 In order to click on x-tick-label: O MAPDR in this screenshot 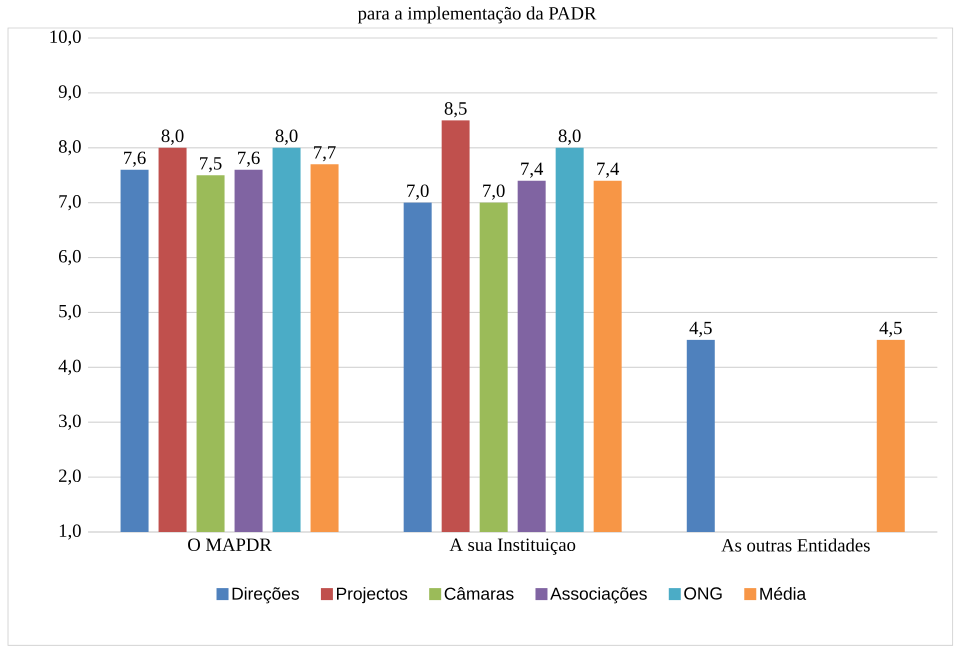, I will do `click(230, 545)`.